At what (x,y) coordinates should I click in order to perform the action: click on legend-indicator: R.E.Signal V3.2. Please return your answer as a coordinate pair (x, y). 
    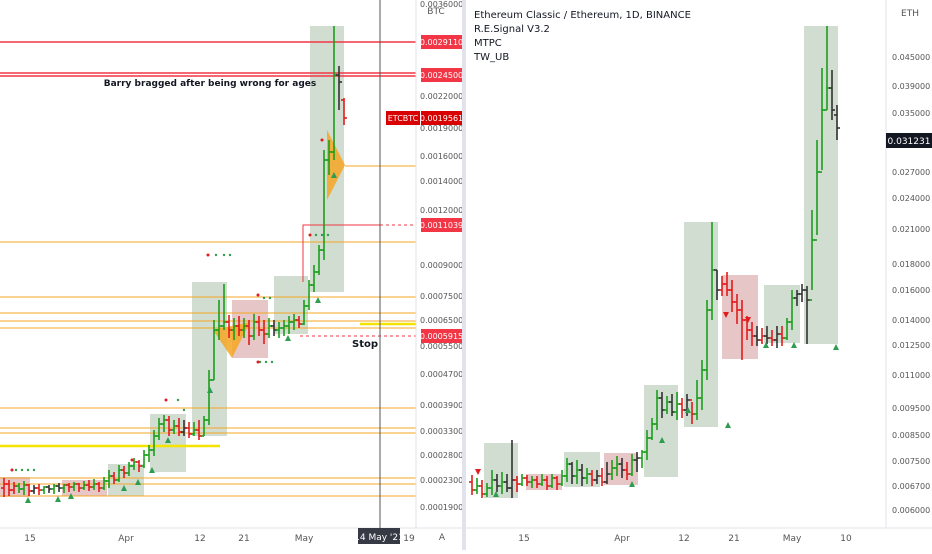
    Looking at the image, I should click on (512, 29).